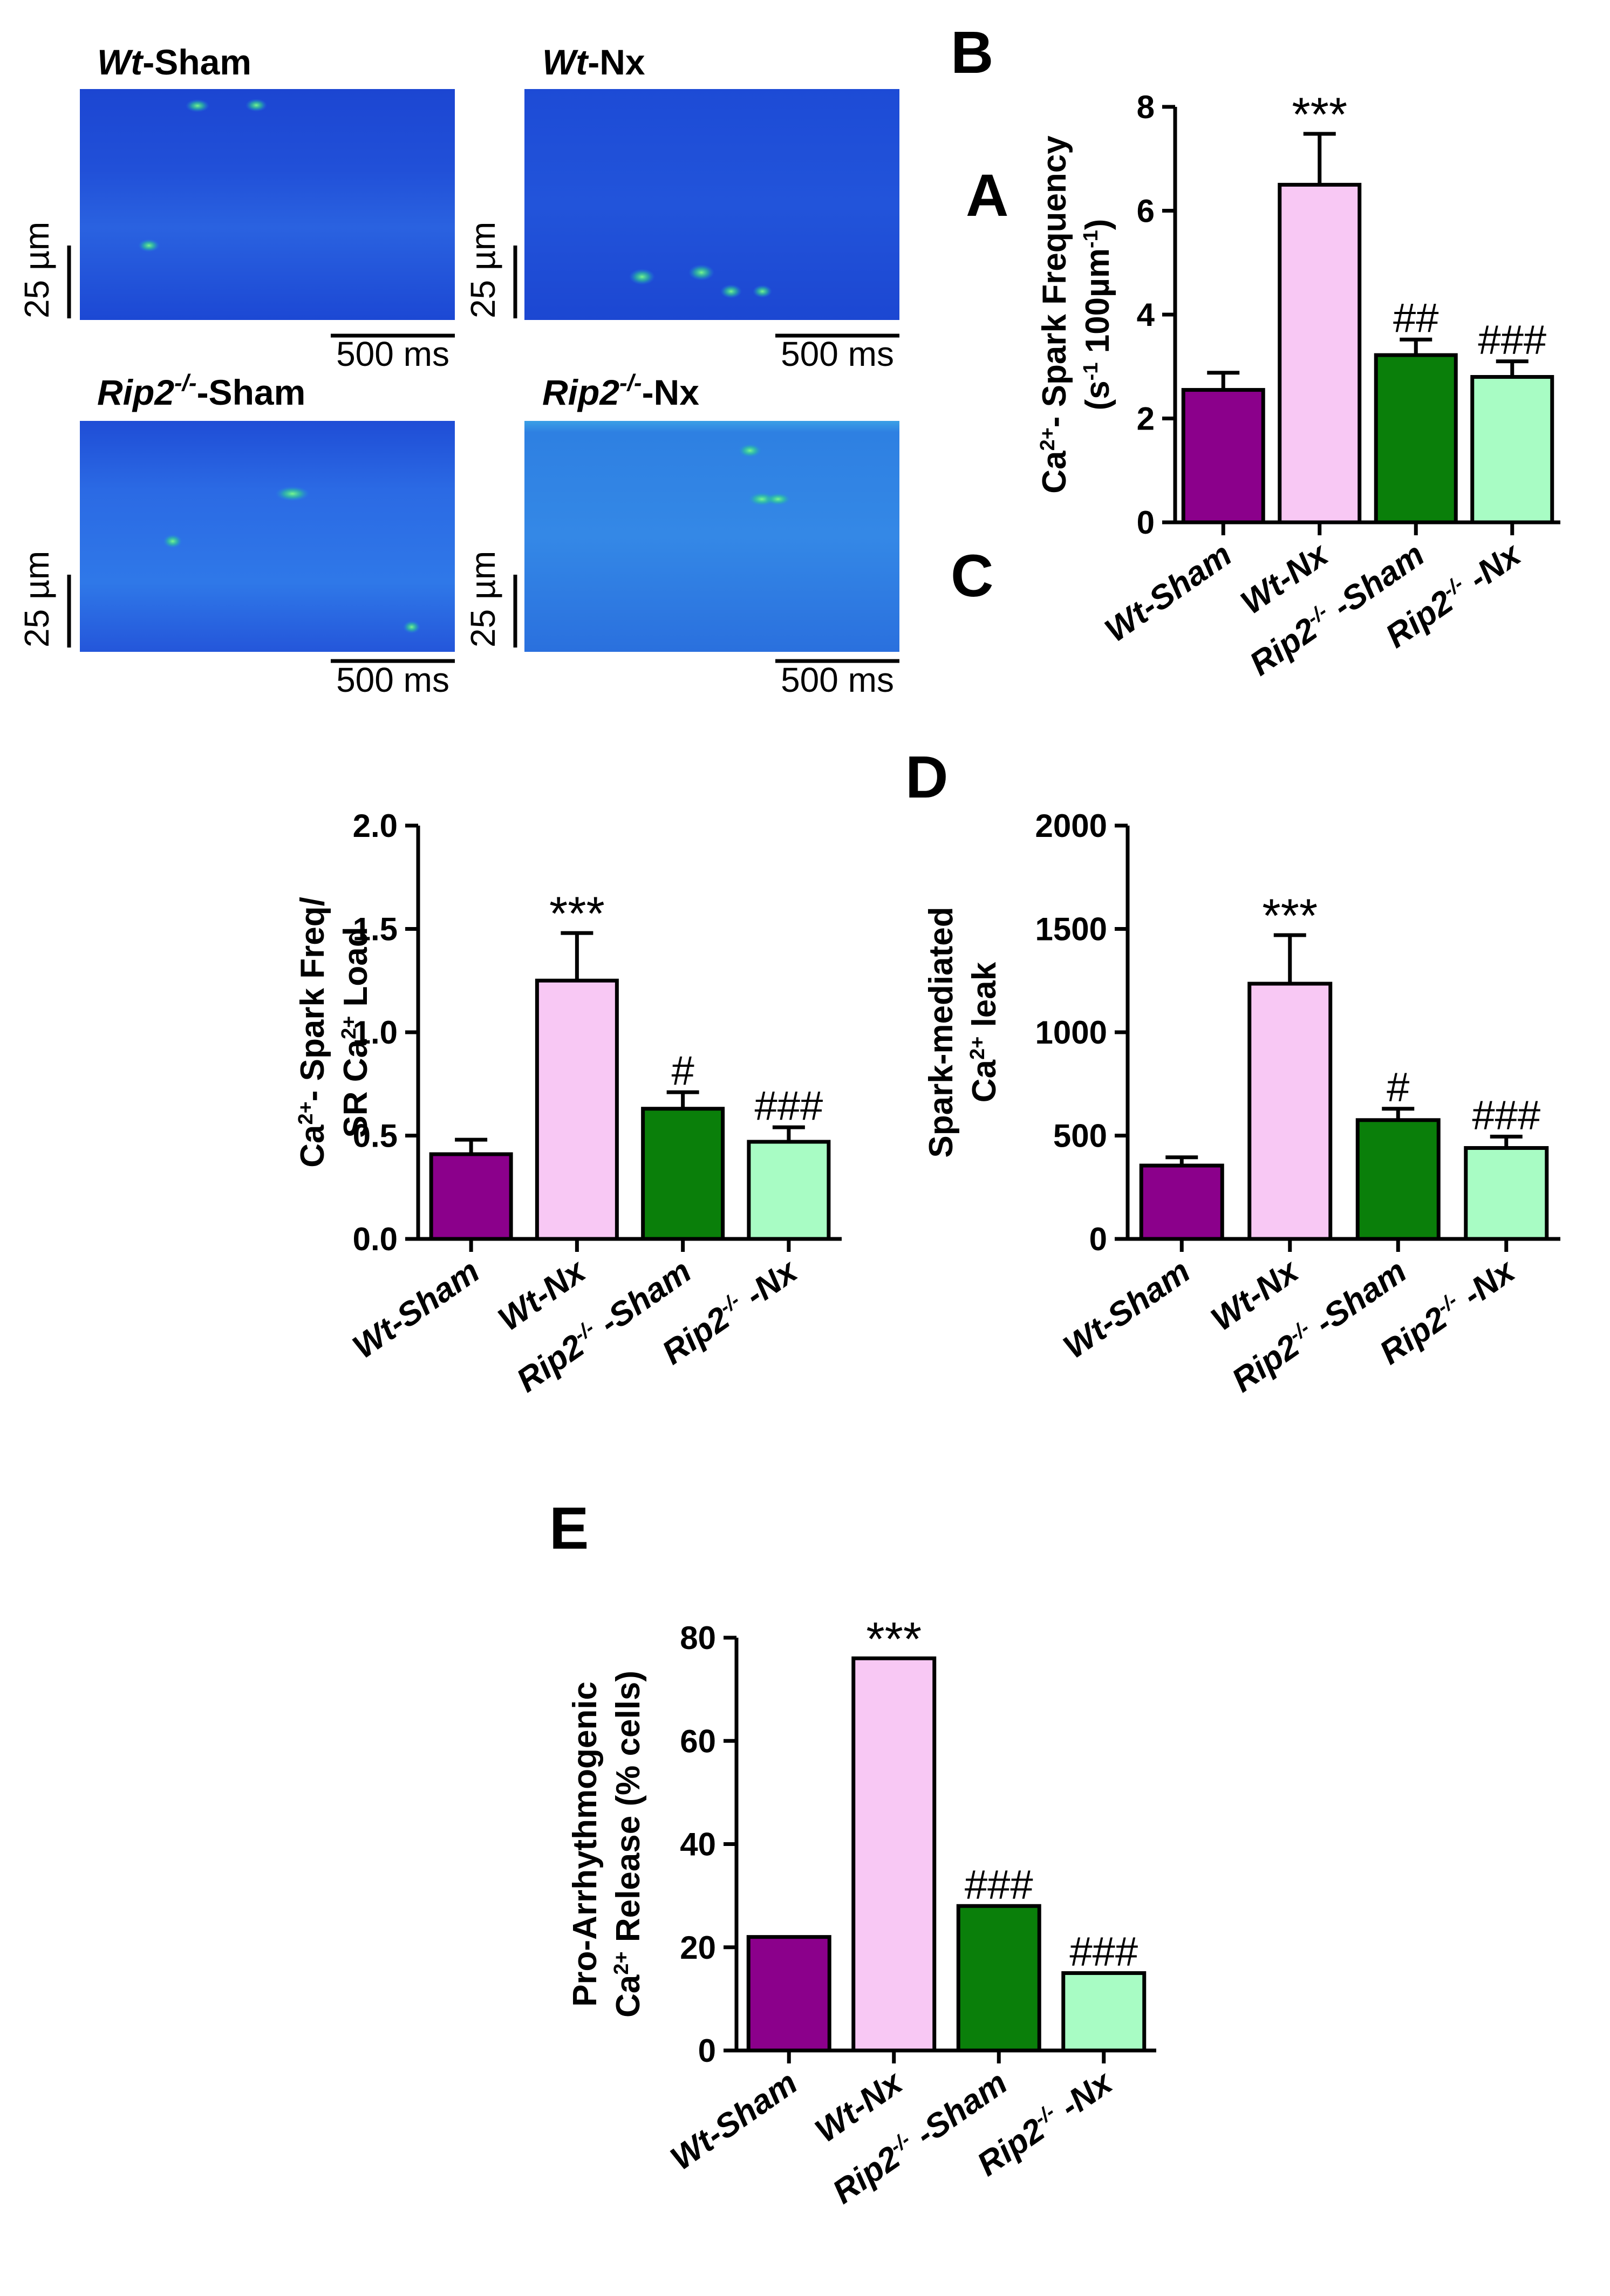  I want to click on y-tick-label: 1000, so click(1071, 1033).